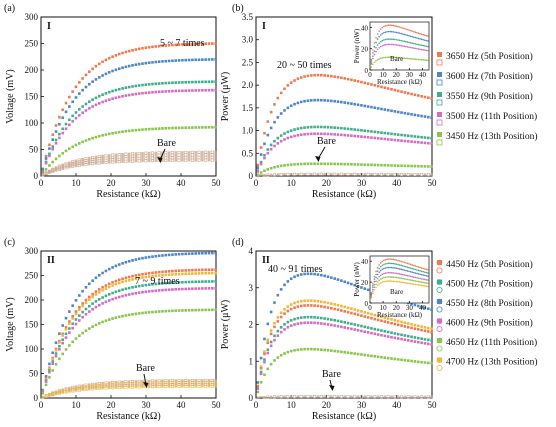 Image resolution: width=556 pixels, height=427 pixels. Describe the element at coordinates (166, 143) in the screenshot. I see `bare-label: Bare` at that location.